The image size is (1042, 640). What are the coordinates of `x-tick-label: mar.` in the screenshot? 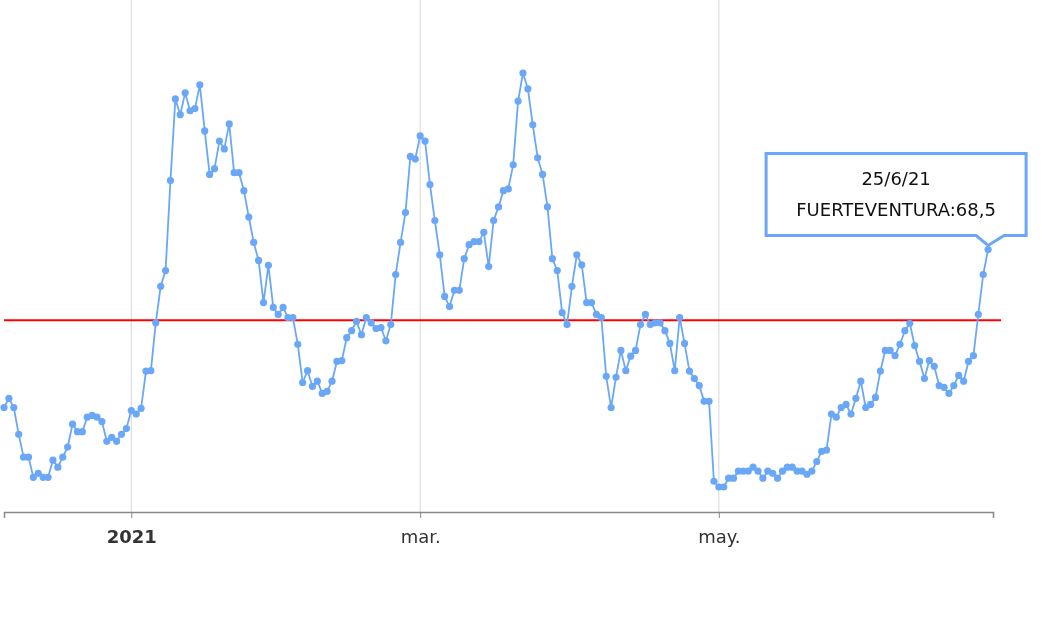 It's located at (420, 536).